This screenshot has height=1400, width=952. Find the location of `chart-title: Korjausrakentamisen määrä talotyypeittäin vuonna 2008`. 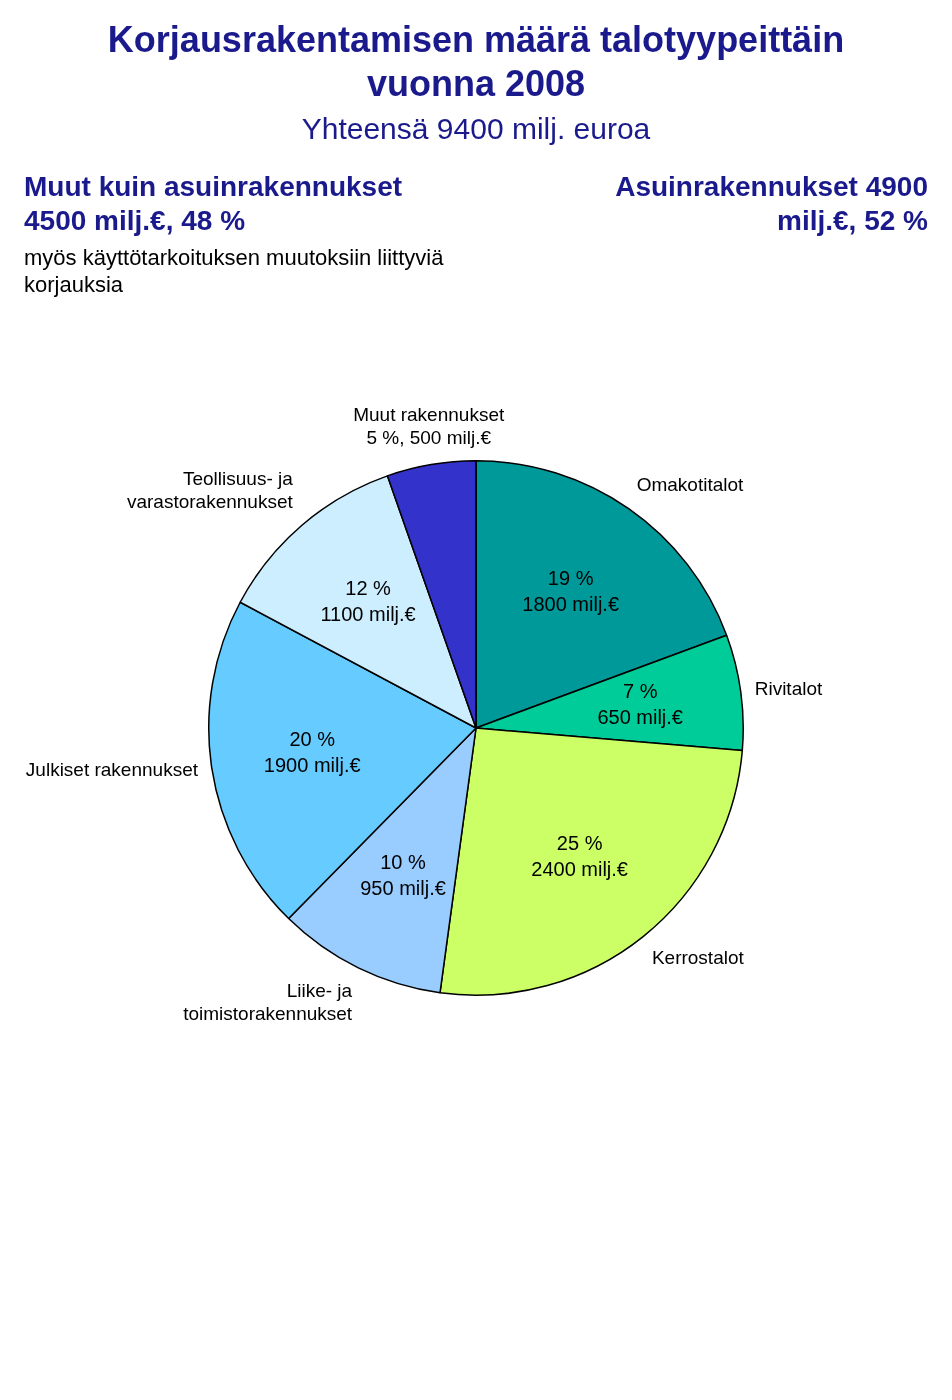

chart-title: Korjausrakentamisen määrä talotyypeittäin vuonna 2008 is located at coordinates (476, 62).